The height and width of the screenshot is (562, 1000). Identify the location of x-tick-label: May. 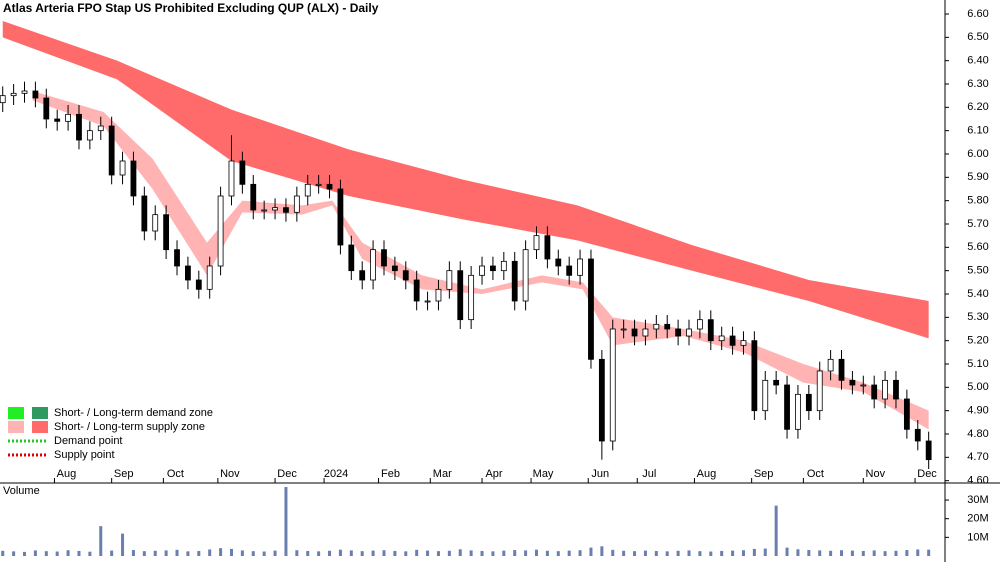
(543, 474).